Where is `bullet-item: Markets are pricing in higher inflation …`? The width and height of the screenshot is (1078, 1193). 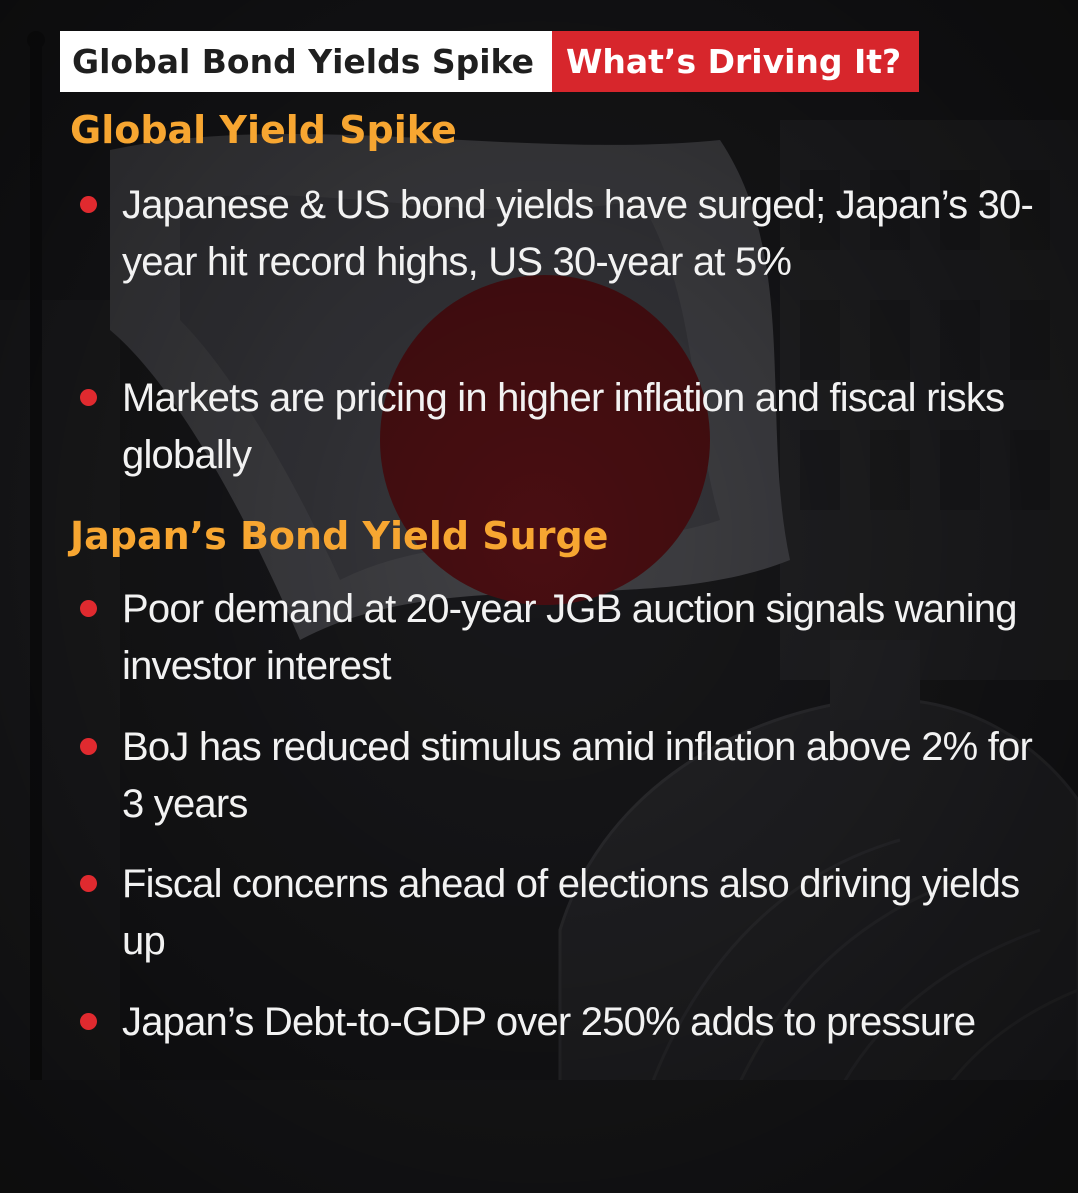
bullet-item: Markets are pricing in higher inflation … is located at coordinates (560, 427).